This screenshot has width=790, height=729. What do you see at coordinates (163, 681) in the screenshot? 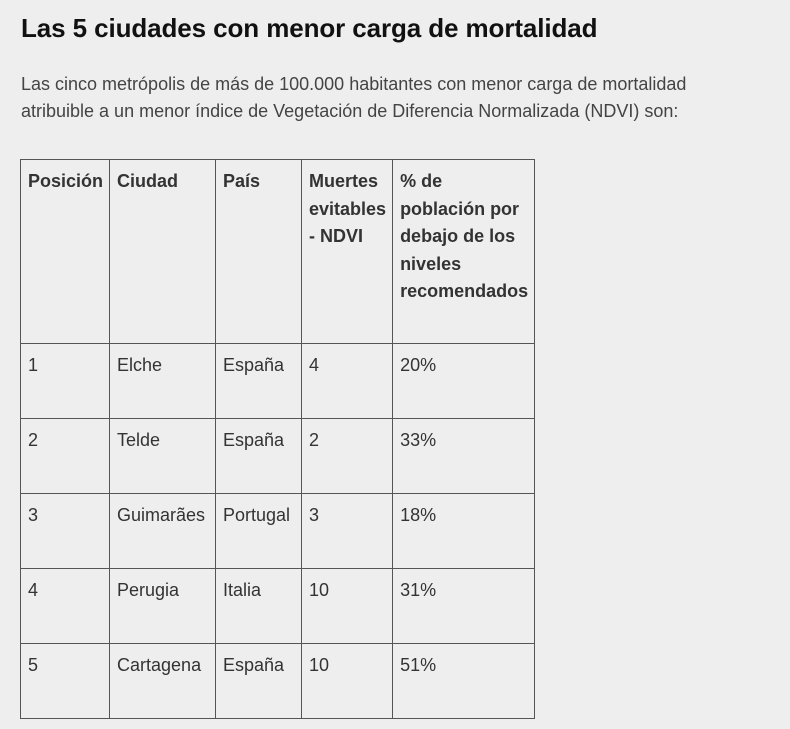
I see `cell-city: Cartagena` at bounding box center [163, 681].